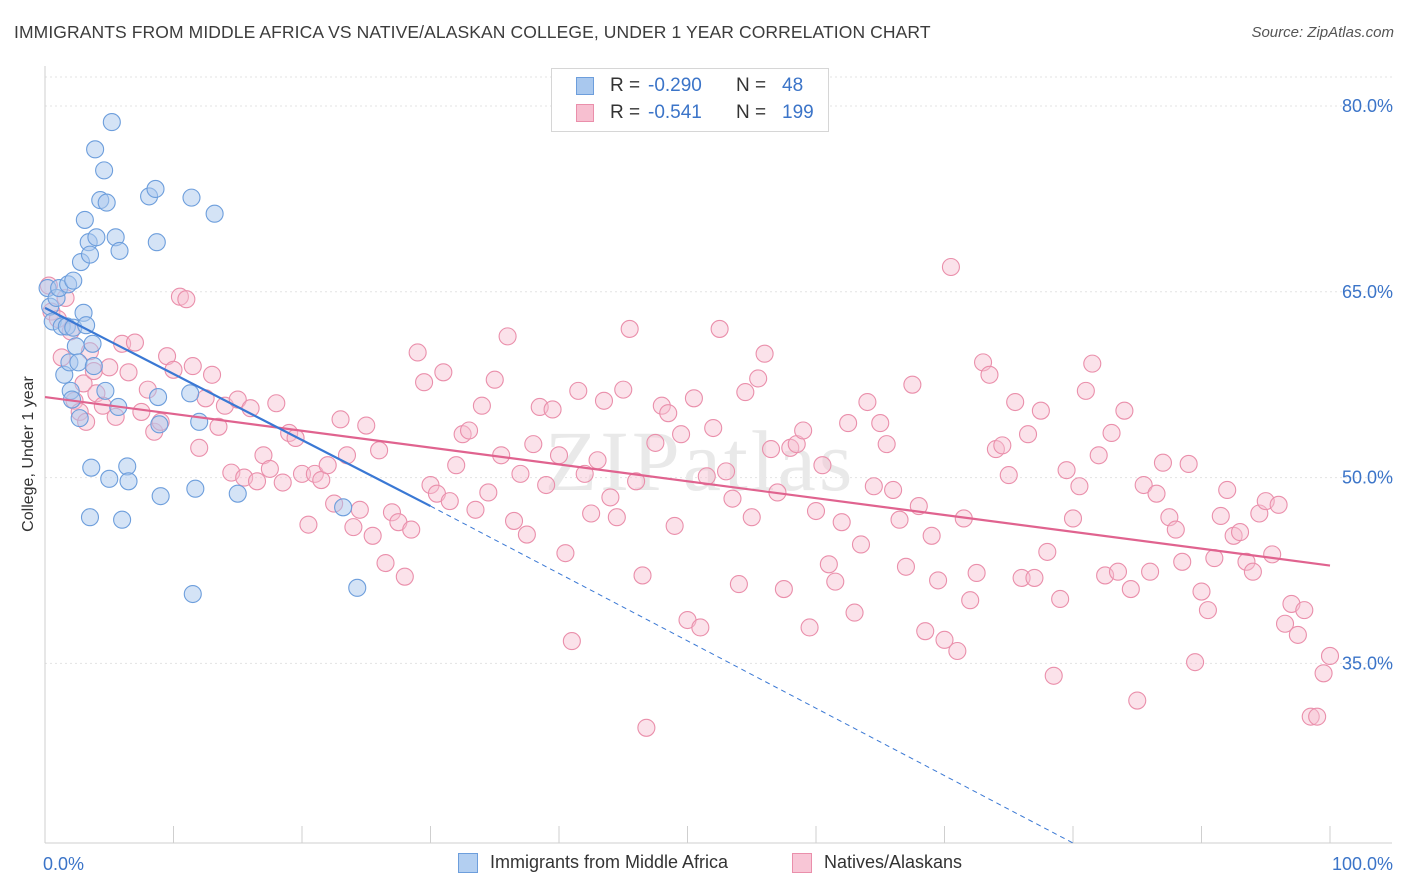 This screenshot has width=1406, height=892. I want to click on r-label: R =, so click(625, 85).